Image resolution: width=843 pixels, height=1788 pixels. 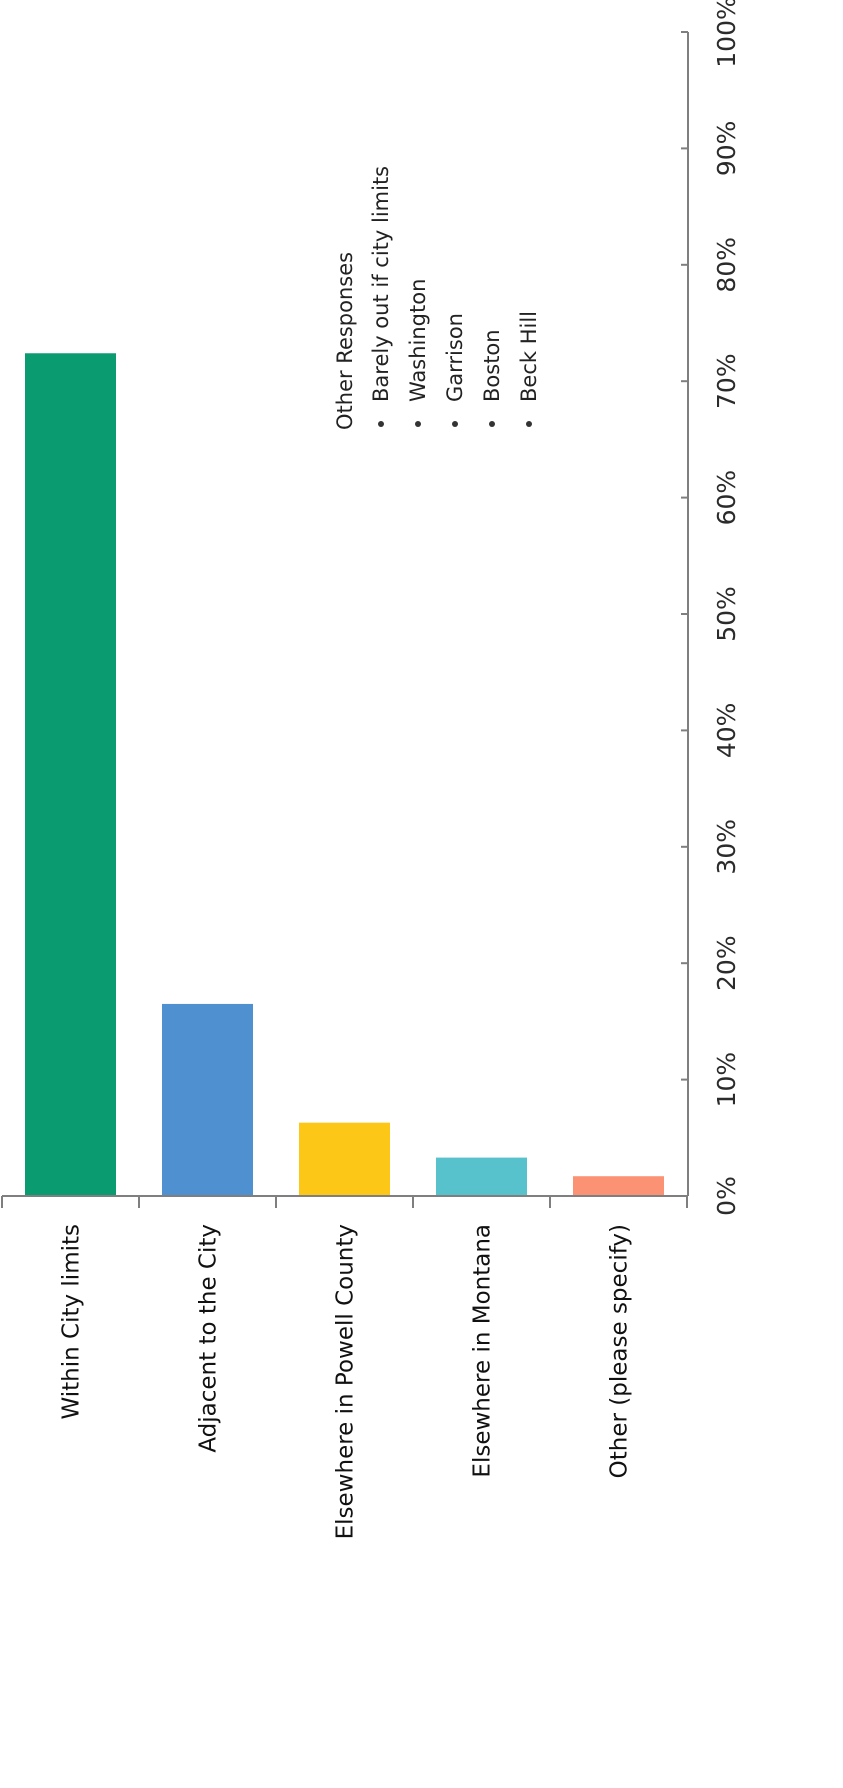 I want to click on y-tick-label: 80%, so click(x=726, y=265).